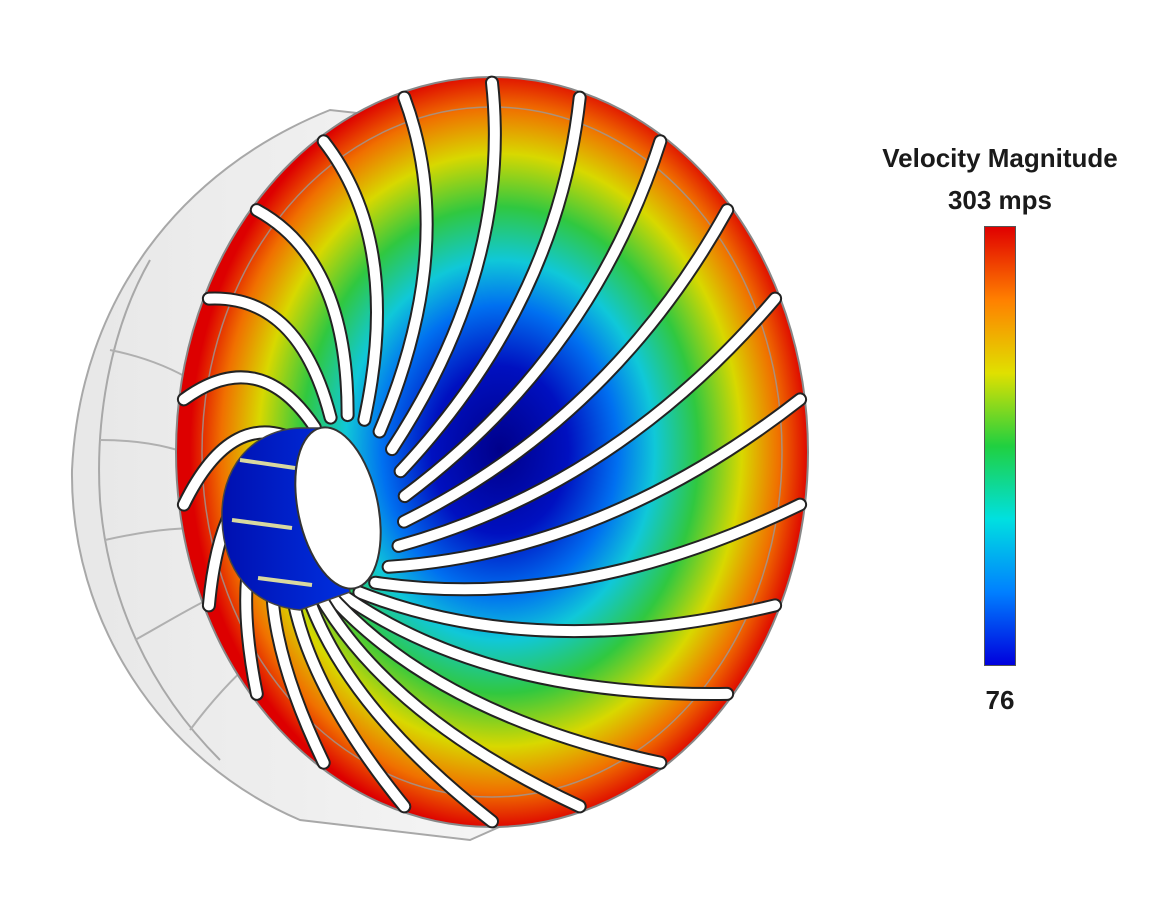 The height and width of the screenshot is (905, 1164). What do you see at coordinates (1000, 446) in the screenshot?
I see `velocity-colorbar` at bounding box center [1000, 446].